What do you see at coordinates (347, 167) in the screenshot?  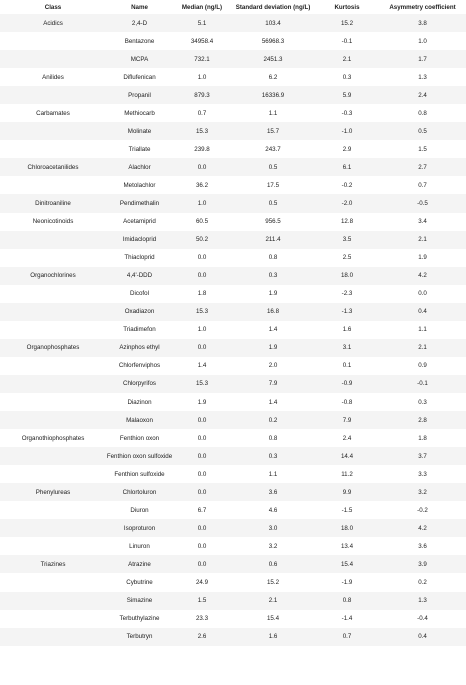 I see `kurtosis-cell: 6.1` at bounding box center [347, 167].